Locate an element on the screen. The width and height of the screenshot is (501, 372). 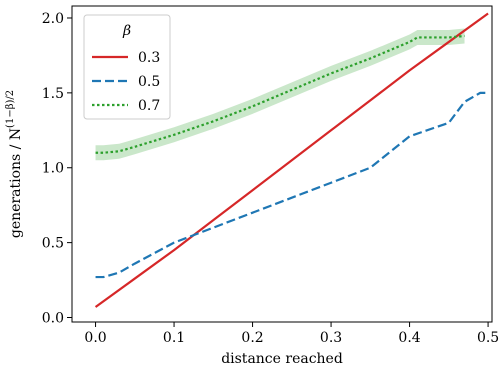
legend-label: 0.3 is located at coordinates (149, 58).